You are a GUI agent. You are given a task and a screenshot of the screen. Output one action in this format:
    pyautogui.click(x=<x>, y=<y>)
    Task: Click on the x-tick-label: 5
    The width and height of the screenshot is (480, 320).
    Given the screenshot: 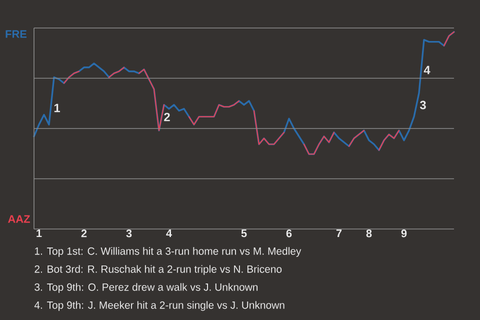 What is the action you would take?
    pyautogui.click(x=244, y=234)
    